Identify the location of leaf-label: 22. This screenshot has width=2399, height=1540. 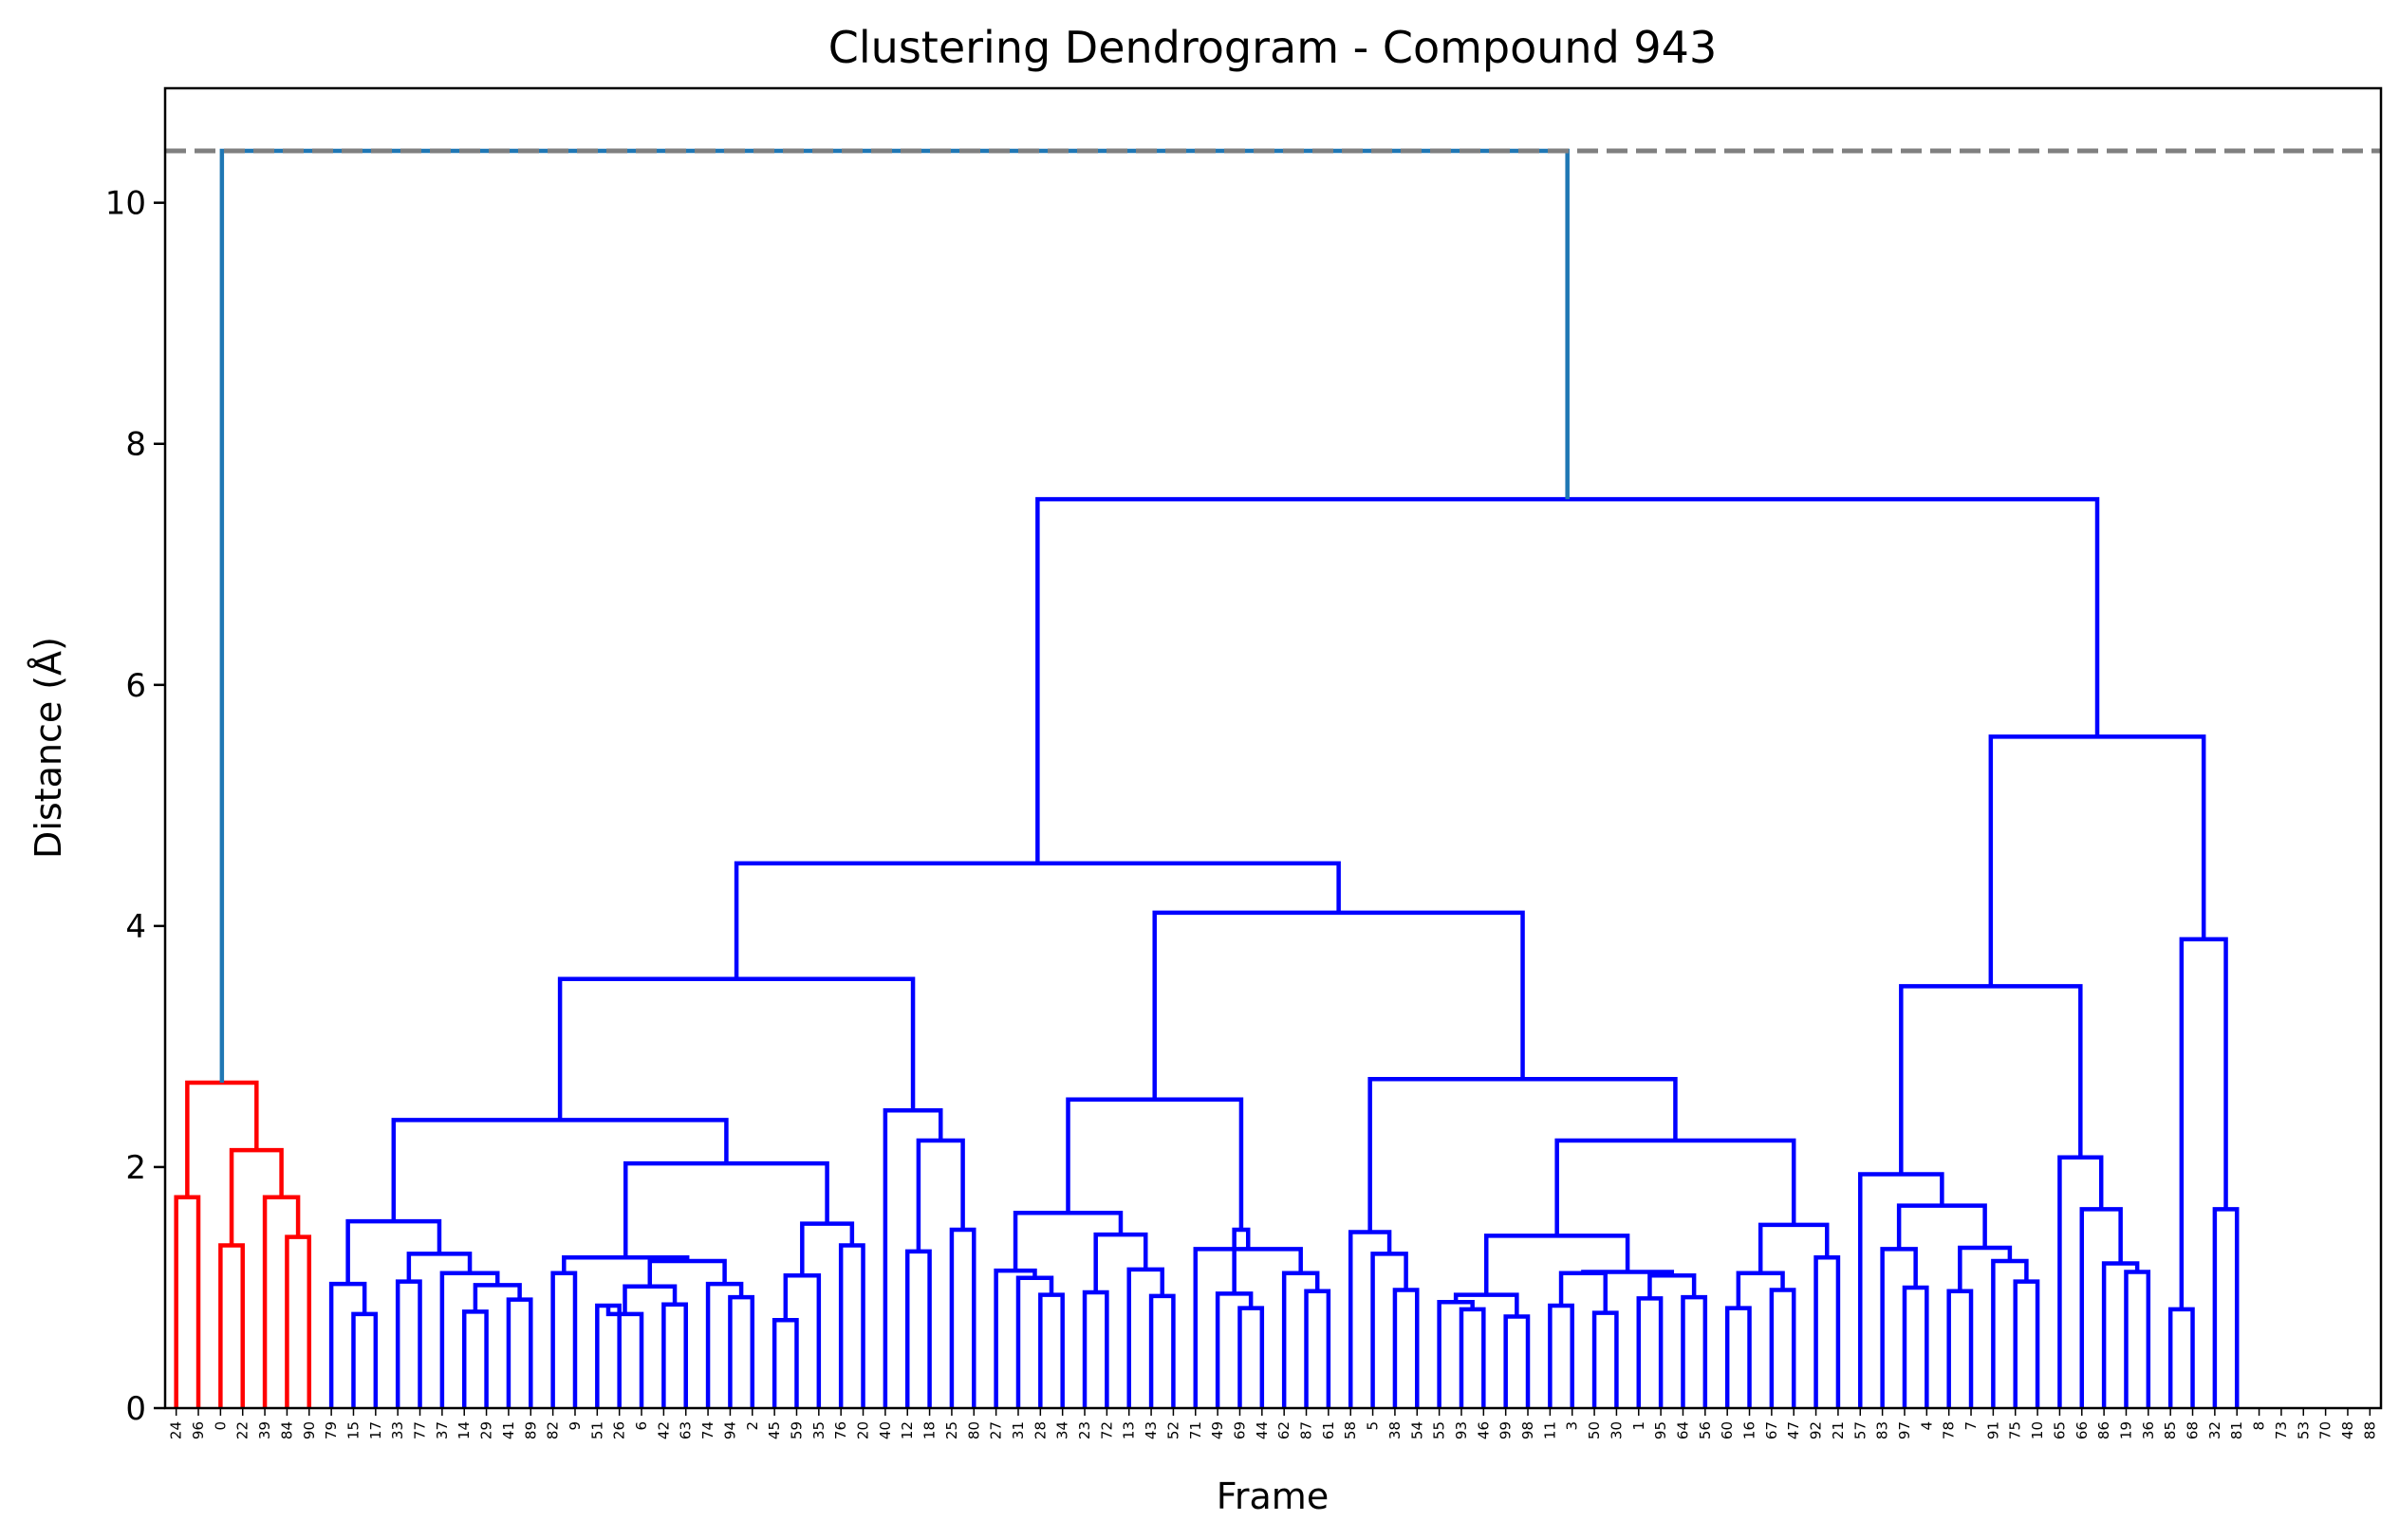
(243, 1430).